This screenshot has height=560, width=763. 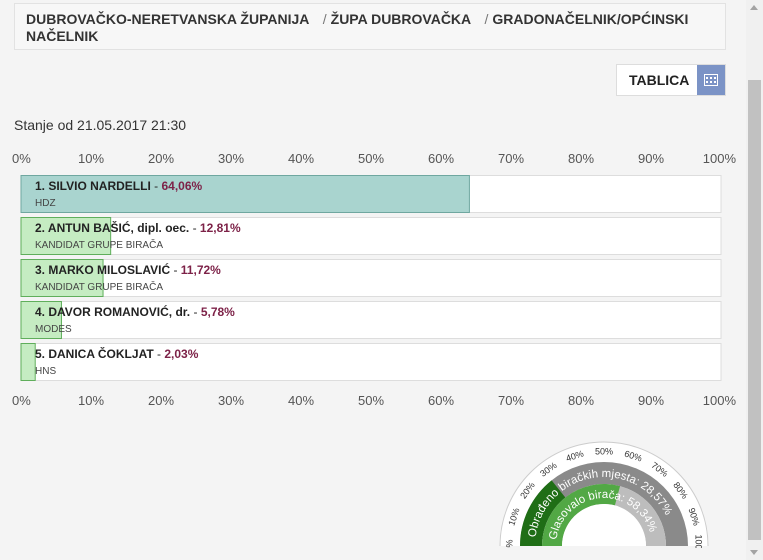 I want to click on gauge-center, so click(x=604, y=525).